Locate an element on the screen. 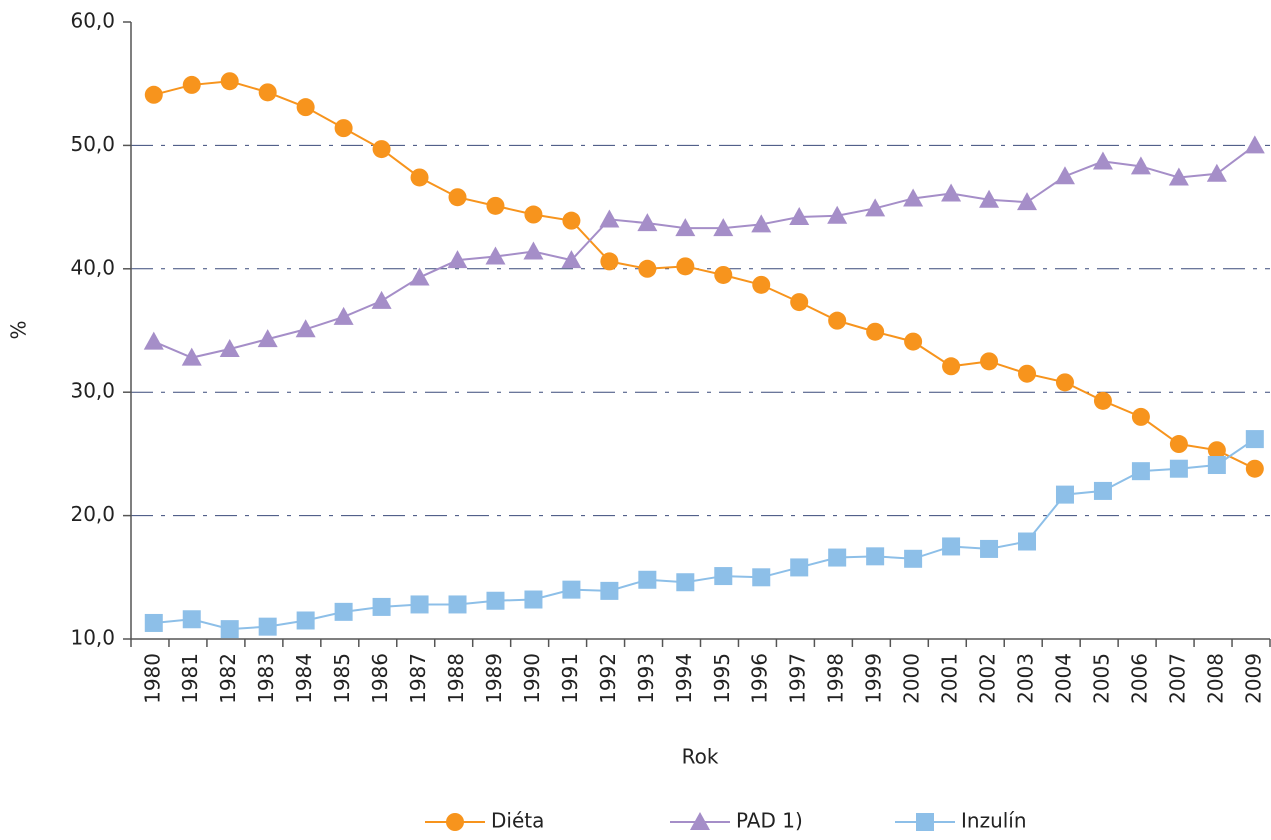 This screenshot has height=840, width=1271. x-tick-label: 1990 is located at coordinates (532, 678).